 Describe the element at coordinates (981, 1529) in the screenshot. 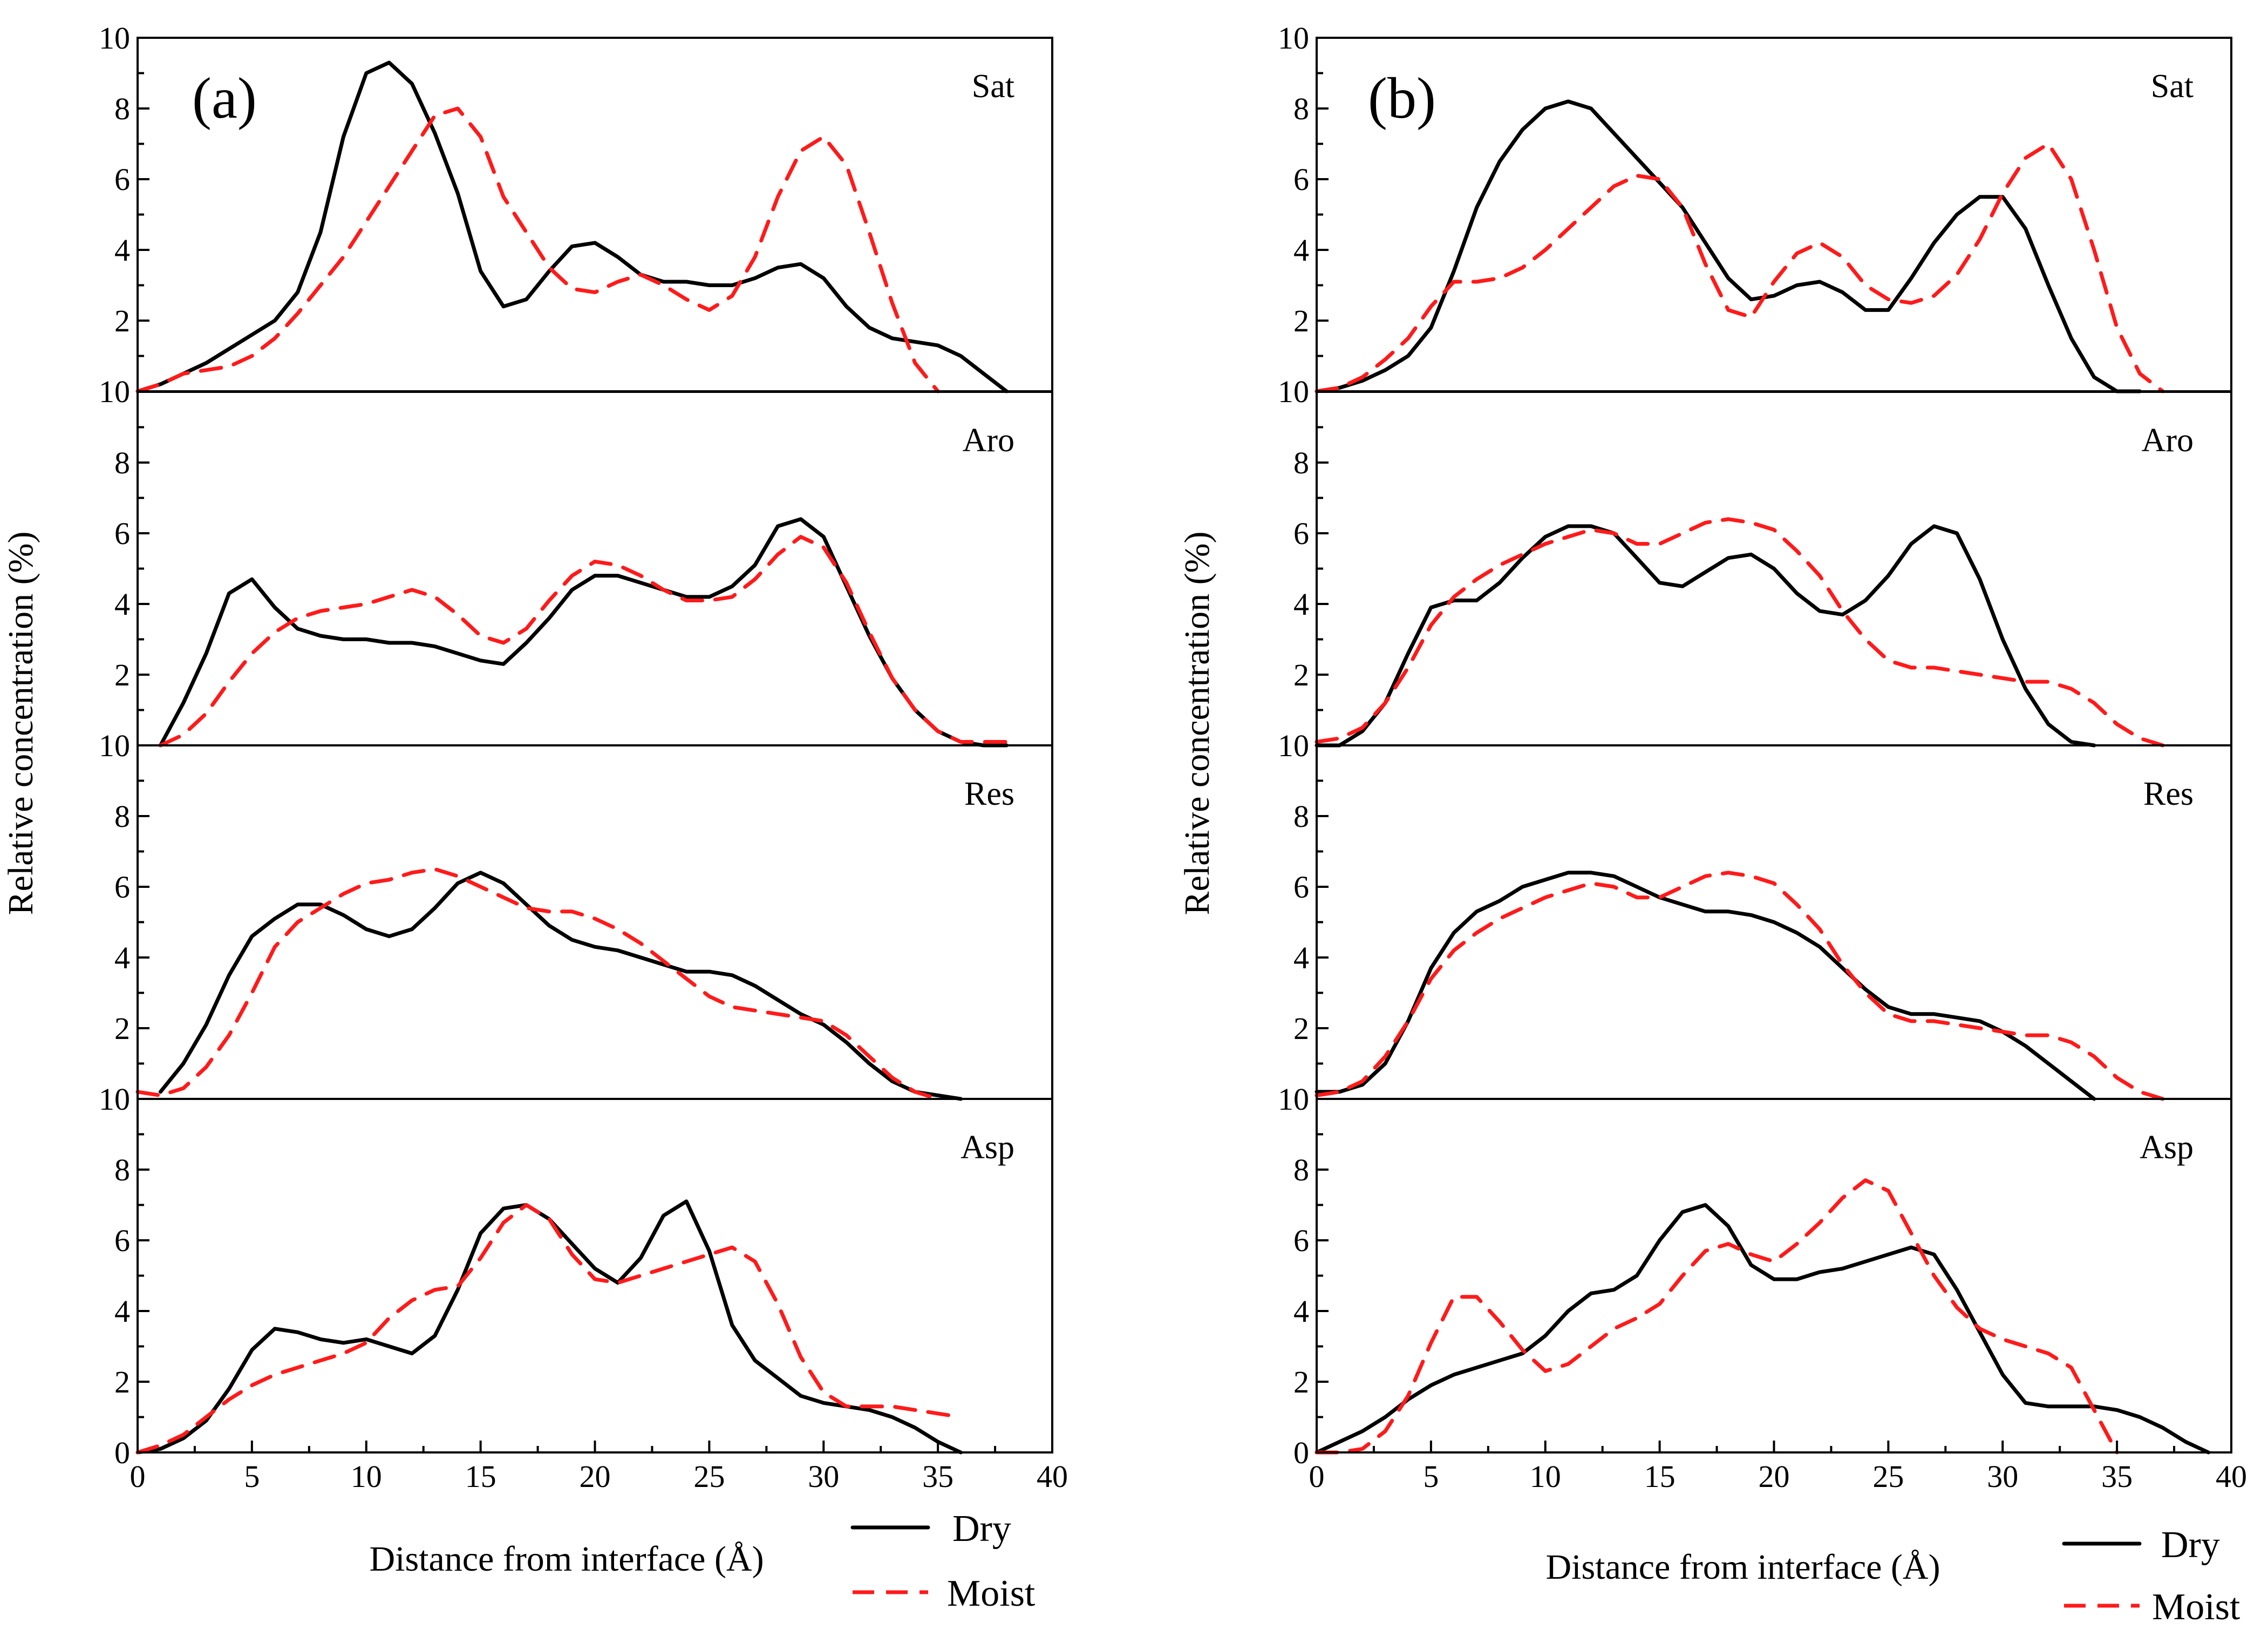

I see `legend-label-dry-a: Dry` at that location.